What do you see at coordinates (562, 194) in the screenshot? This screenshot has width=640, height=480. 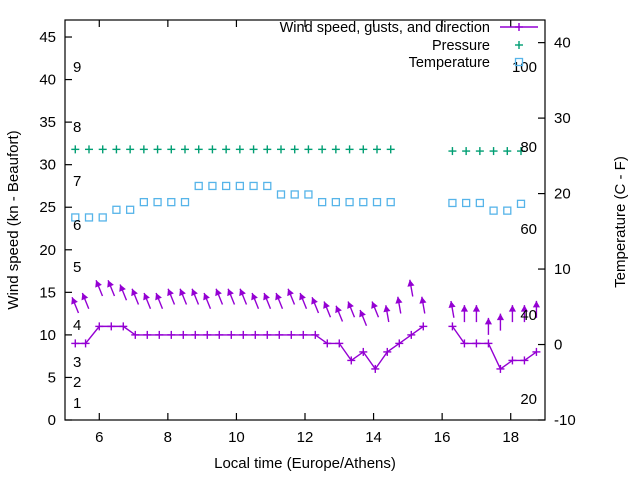 I see `y2-tick-label: 20` at bounding box center [562, 194].